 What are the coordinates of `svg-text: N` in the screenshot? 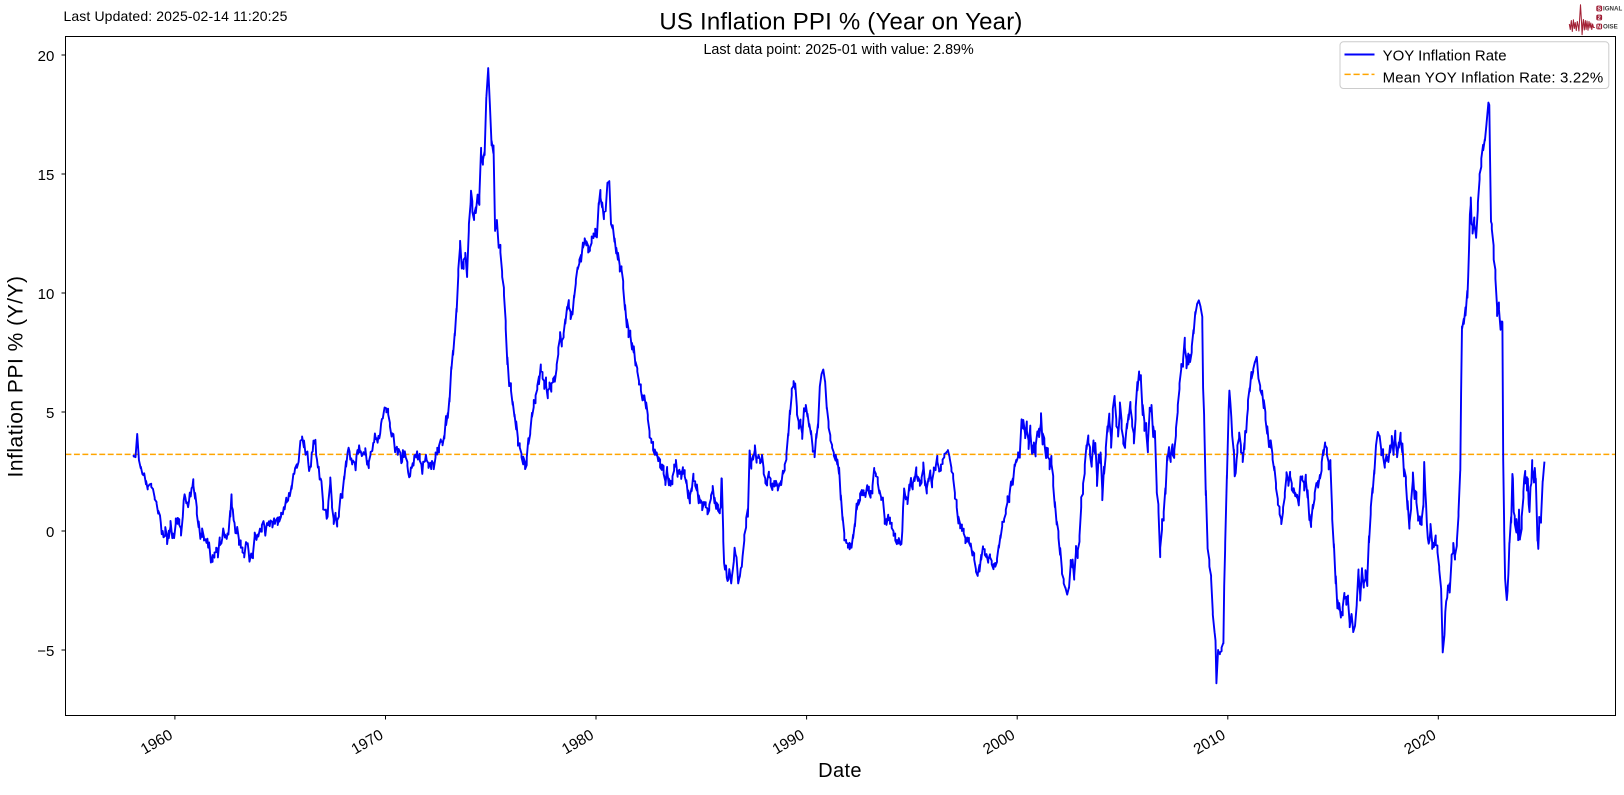 It's located at (1599, 28).